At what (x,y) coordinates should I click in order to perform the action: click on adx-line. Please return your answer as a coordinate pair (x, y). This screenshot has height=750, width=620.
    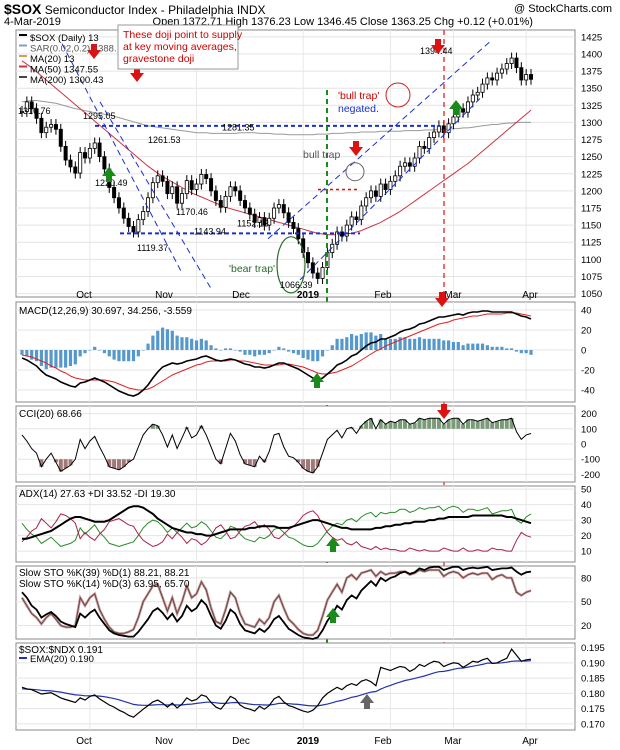
    Looking at the image, I should click on (277, 522).